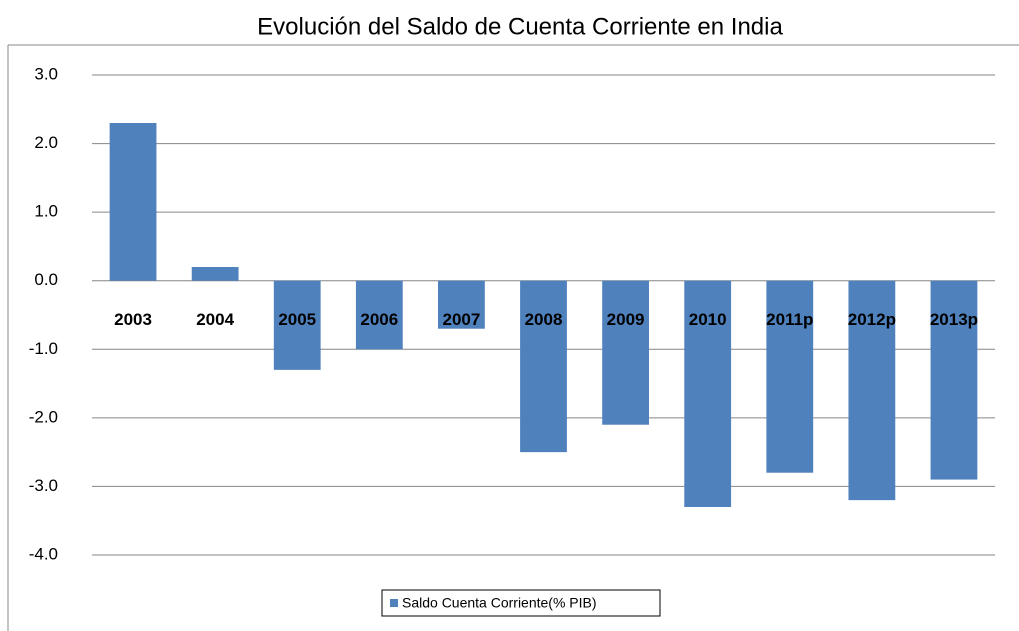 Image resolution: width=1019 pixels, height=631 pixels. Describe the element at coordinates (43, 553) in the screenshot. I see `y-tick-label: -4.0` at that location.